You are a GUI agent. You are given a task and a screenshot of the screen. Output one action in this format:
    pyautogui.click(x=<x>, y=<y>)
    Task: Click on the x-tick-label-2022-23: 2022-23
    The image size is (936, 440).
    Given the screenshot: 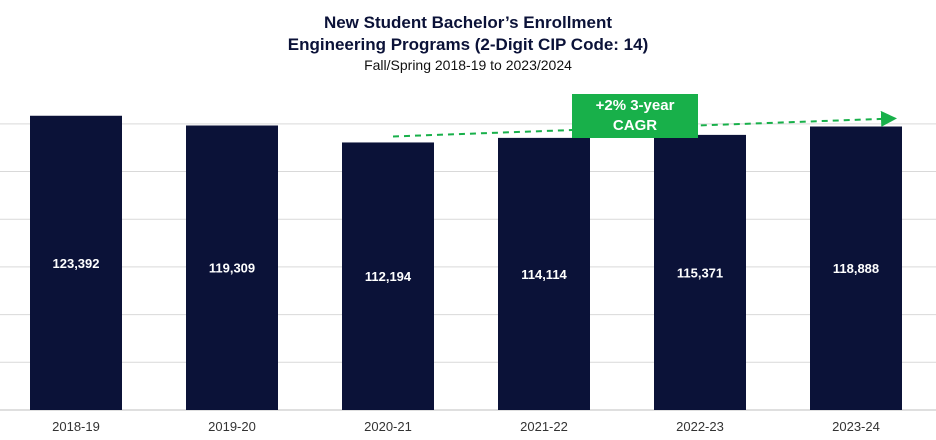 What is the action you would take?
    pyautogui.click(x=700, y=426)
    